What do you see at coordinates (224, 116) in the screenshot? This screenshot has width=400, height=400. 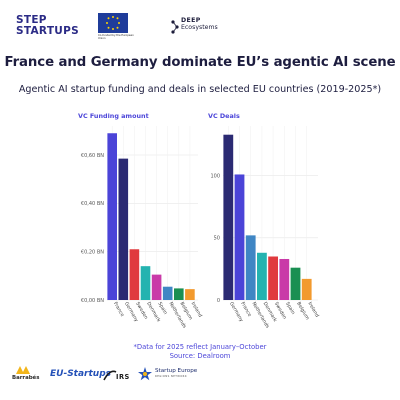 I see `vc-deals-chart-title: VC Deals` at bounding box center [224, 116].